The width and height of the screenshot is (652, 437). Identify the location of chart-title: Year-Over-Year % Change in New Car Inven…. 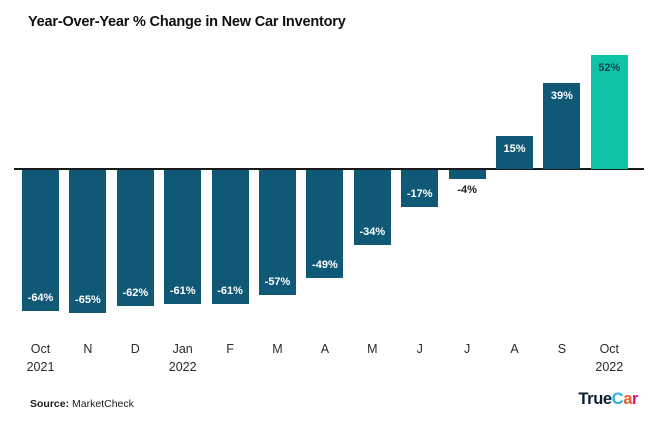
(187, 22).